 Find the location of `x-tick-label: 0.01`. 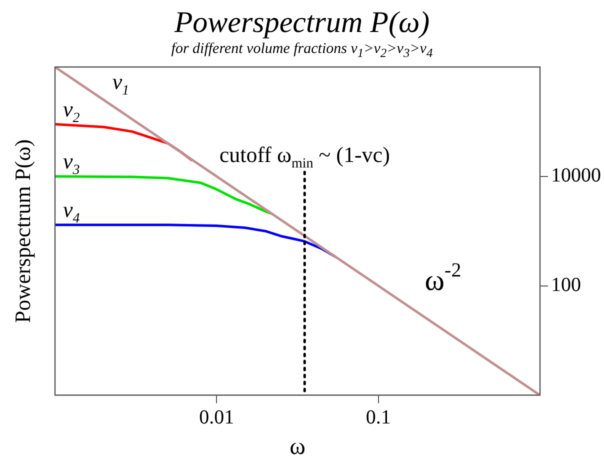

x-tick-label: 0.01 is located at coordinates (216, 417).